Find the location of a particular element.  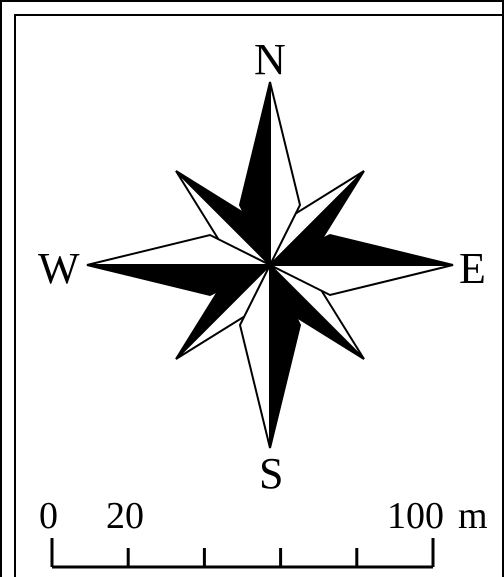

west-label: W is located at coordinates (59, 268).